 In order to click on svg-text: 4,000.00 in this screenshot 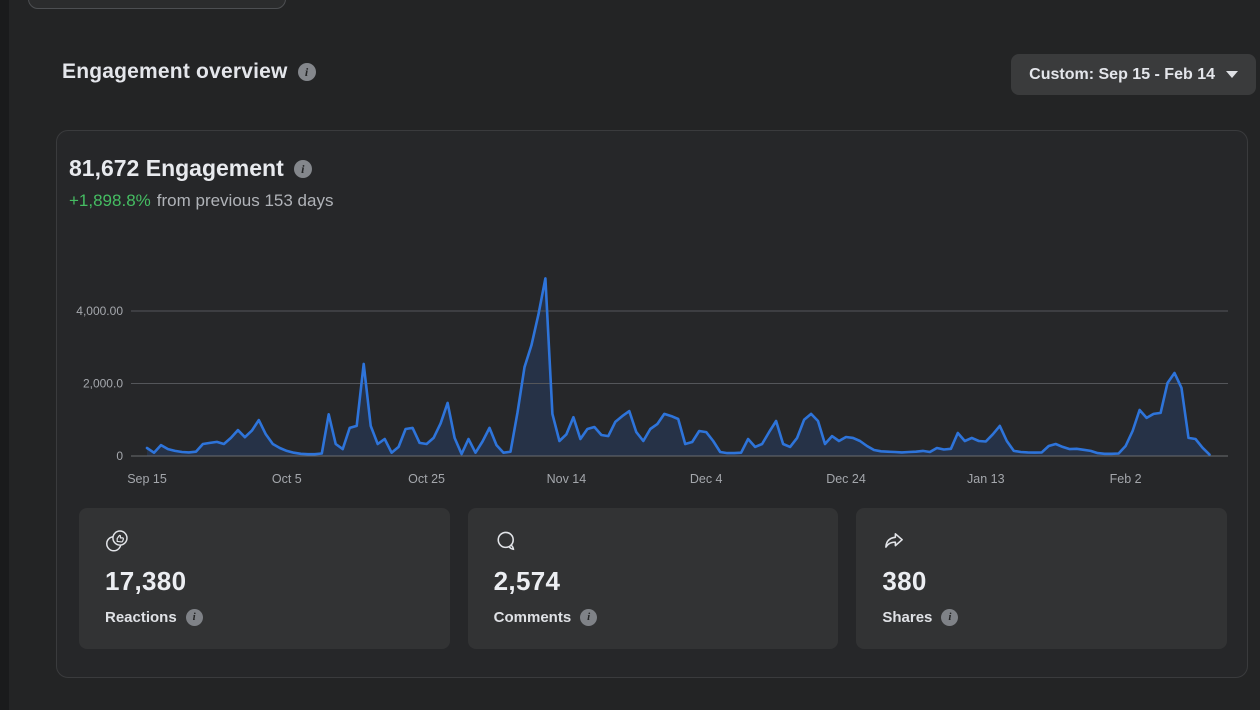, I will do `click(99, 311)`.